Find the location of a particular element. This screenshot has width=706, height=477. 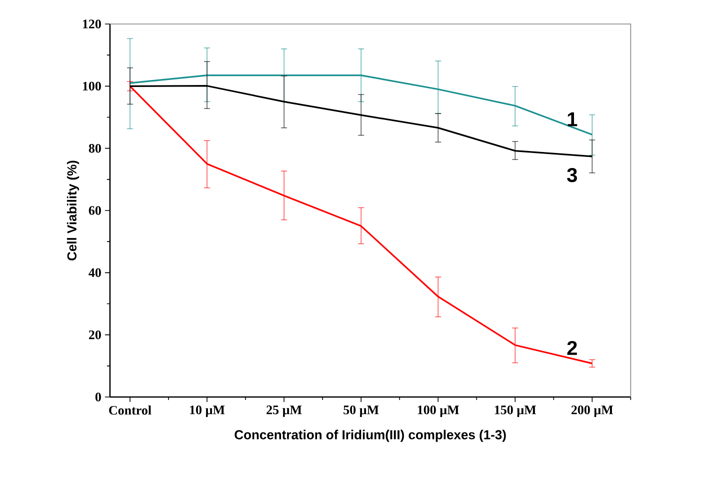

x-axis-title: Concentration of Iridium(III) complexes (1-3) is located at coordinates (370, 436).